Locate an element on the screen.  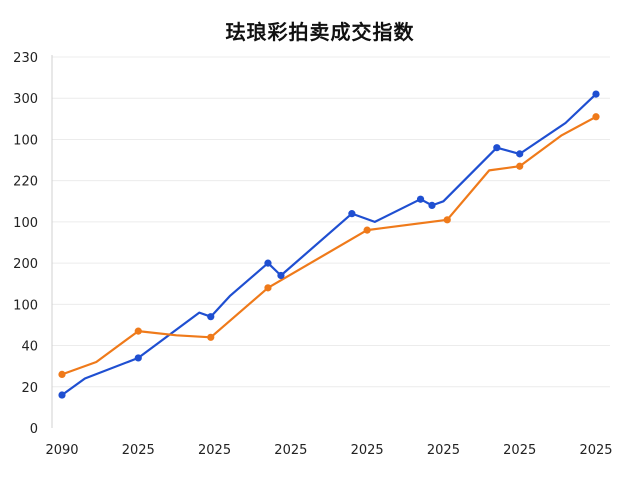
y-tick-label: 220 is located at coordinates (25, 182).